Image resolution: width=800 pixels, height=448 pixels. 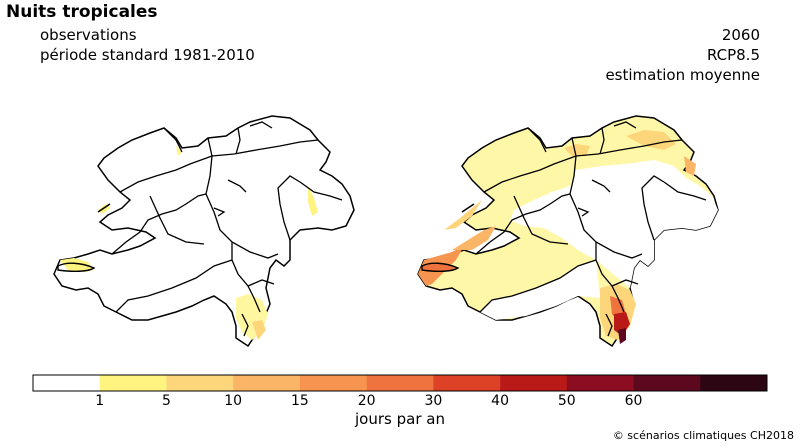 I want to click on colorbar-legend: 1 5 10 15 20 30 40 50 60, so click(x=400, y=391).